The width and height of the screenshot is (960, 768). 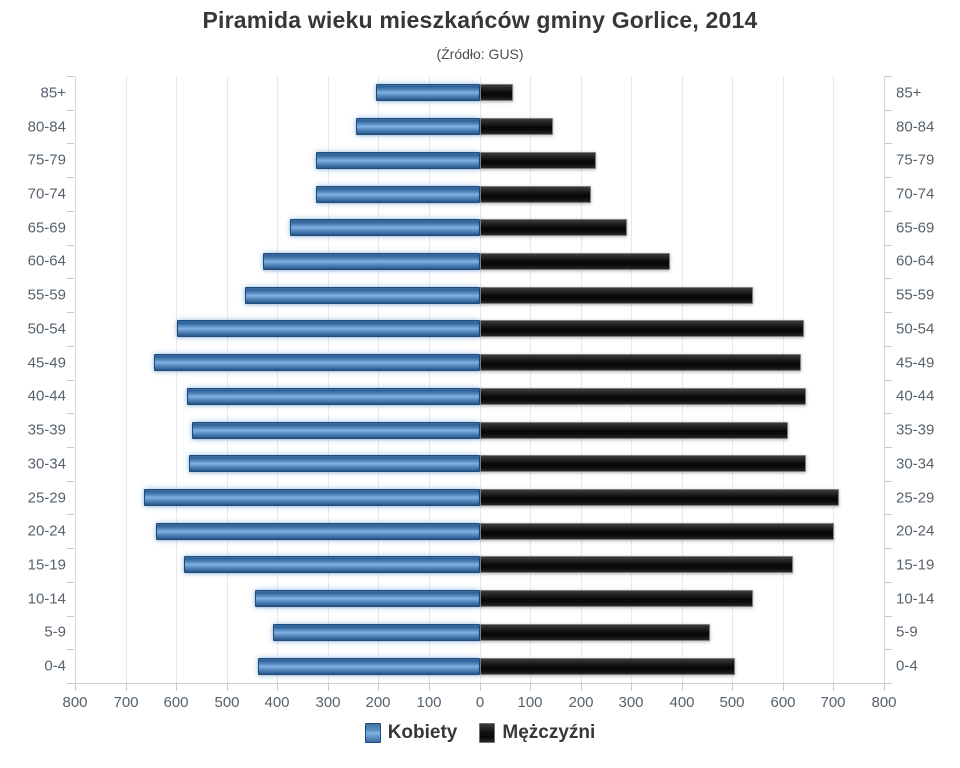 I want to click on x-axis-tick-label: 0, so click(x=480, y=702).